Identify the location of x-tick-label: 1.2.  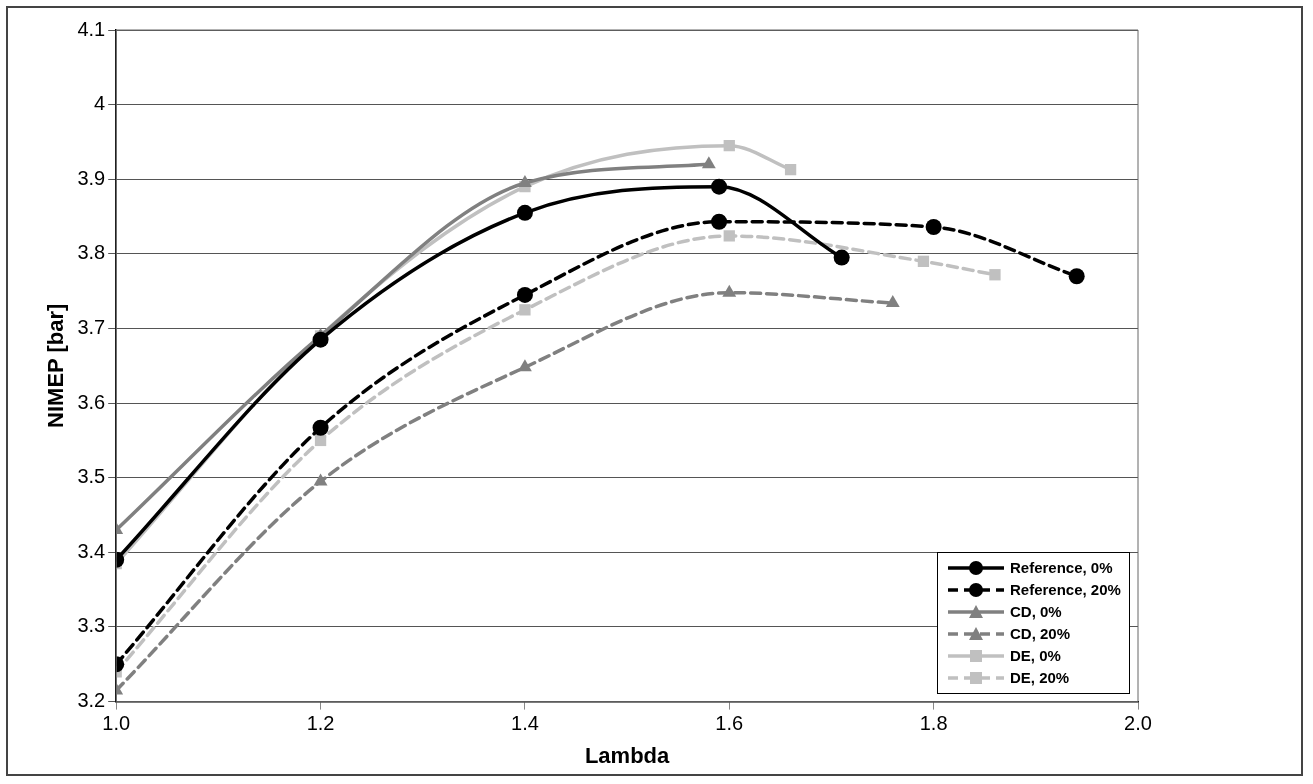
(320, 723).